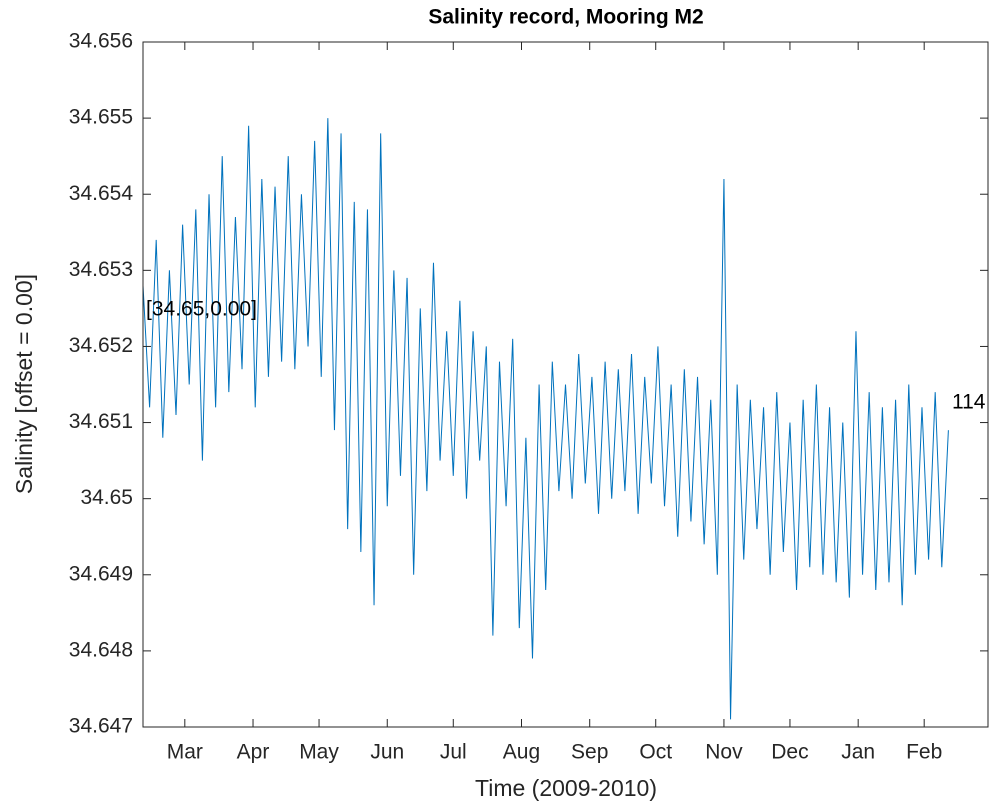 The height and width of the screenshot is (807, 1005). Describe the element at coordinates (101, 193) in the screenshot. I see `y-tick-label: 34.654` at that location.